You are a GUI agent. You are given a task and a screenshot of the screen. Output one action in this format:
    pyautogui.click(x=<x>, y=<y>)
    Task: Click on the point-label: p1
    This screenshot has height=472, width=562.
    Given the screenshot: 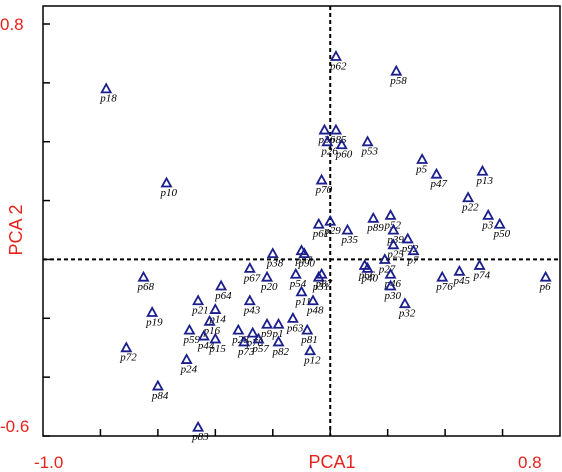 What is the action you would take?
    pyautogui.click(x=278, y=334)
    